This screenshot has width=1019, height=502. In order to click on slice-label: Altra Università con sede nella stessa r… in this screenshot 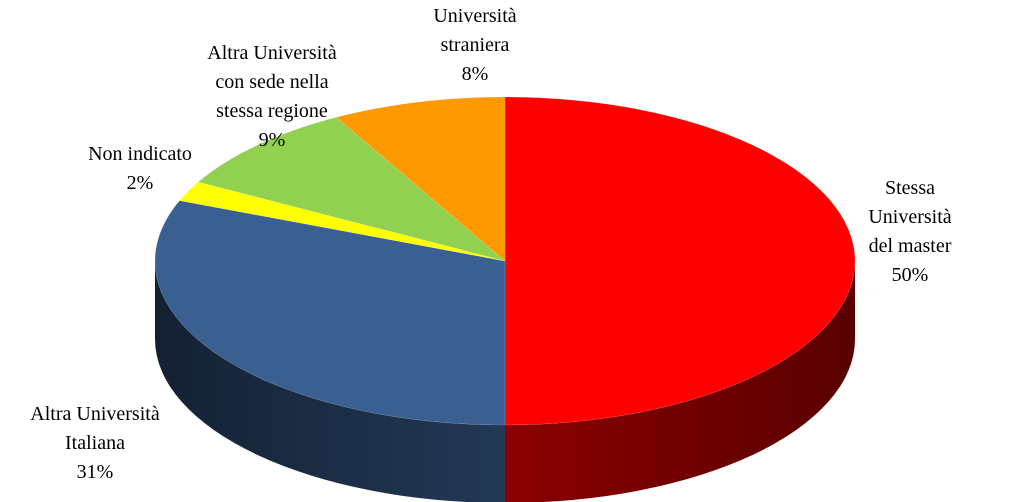, I will do `click(271, 97)`.